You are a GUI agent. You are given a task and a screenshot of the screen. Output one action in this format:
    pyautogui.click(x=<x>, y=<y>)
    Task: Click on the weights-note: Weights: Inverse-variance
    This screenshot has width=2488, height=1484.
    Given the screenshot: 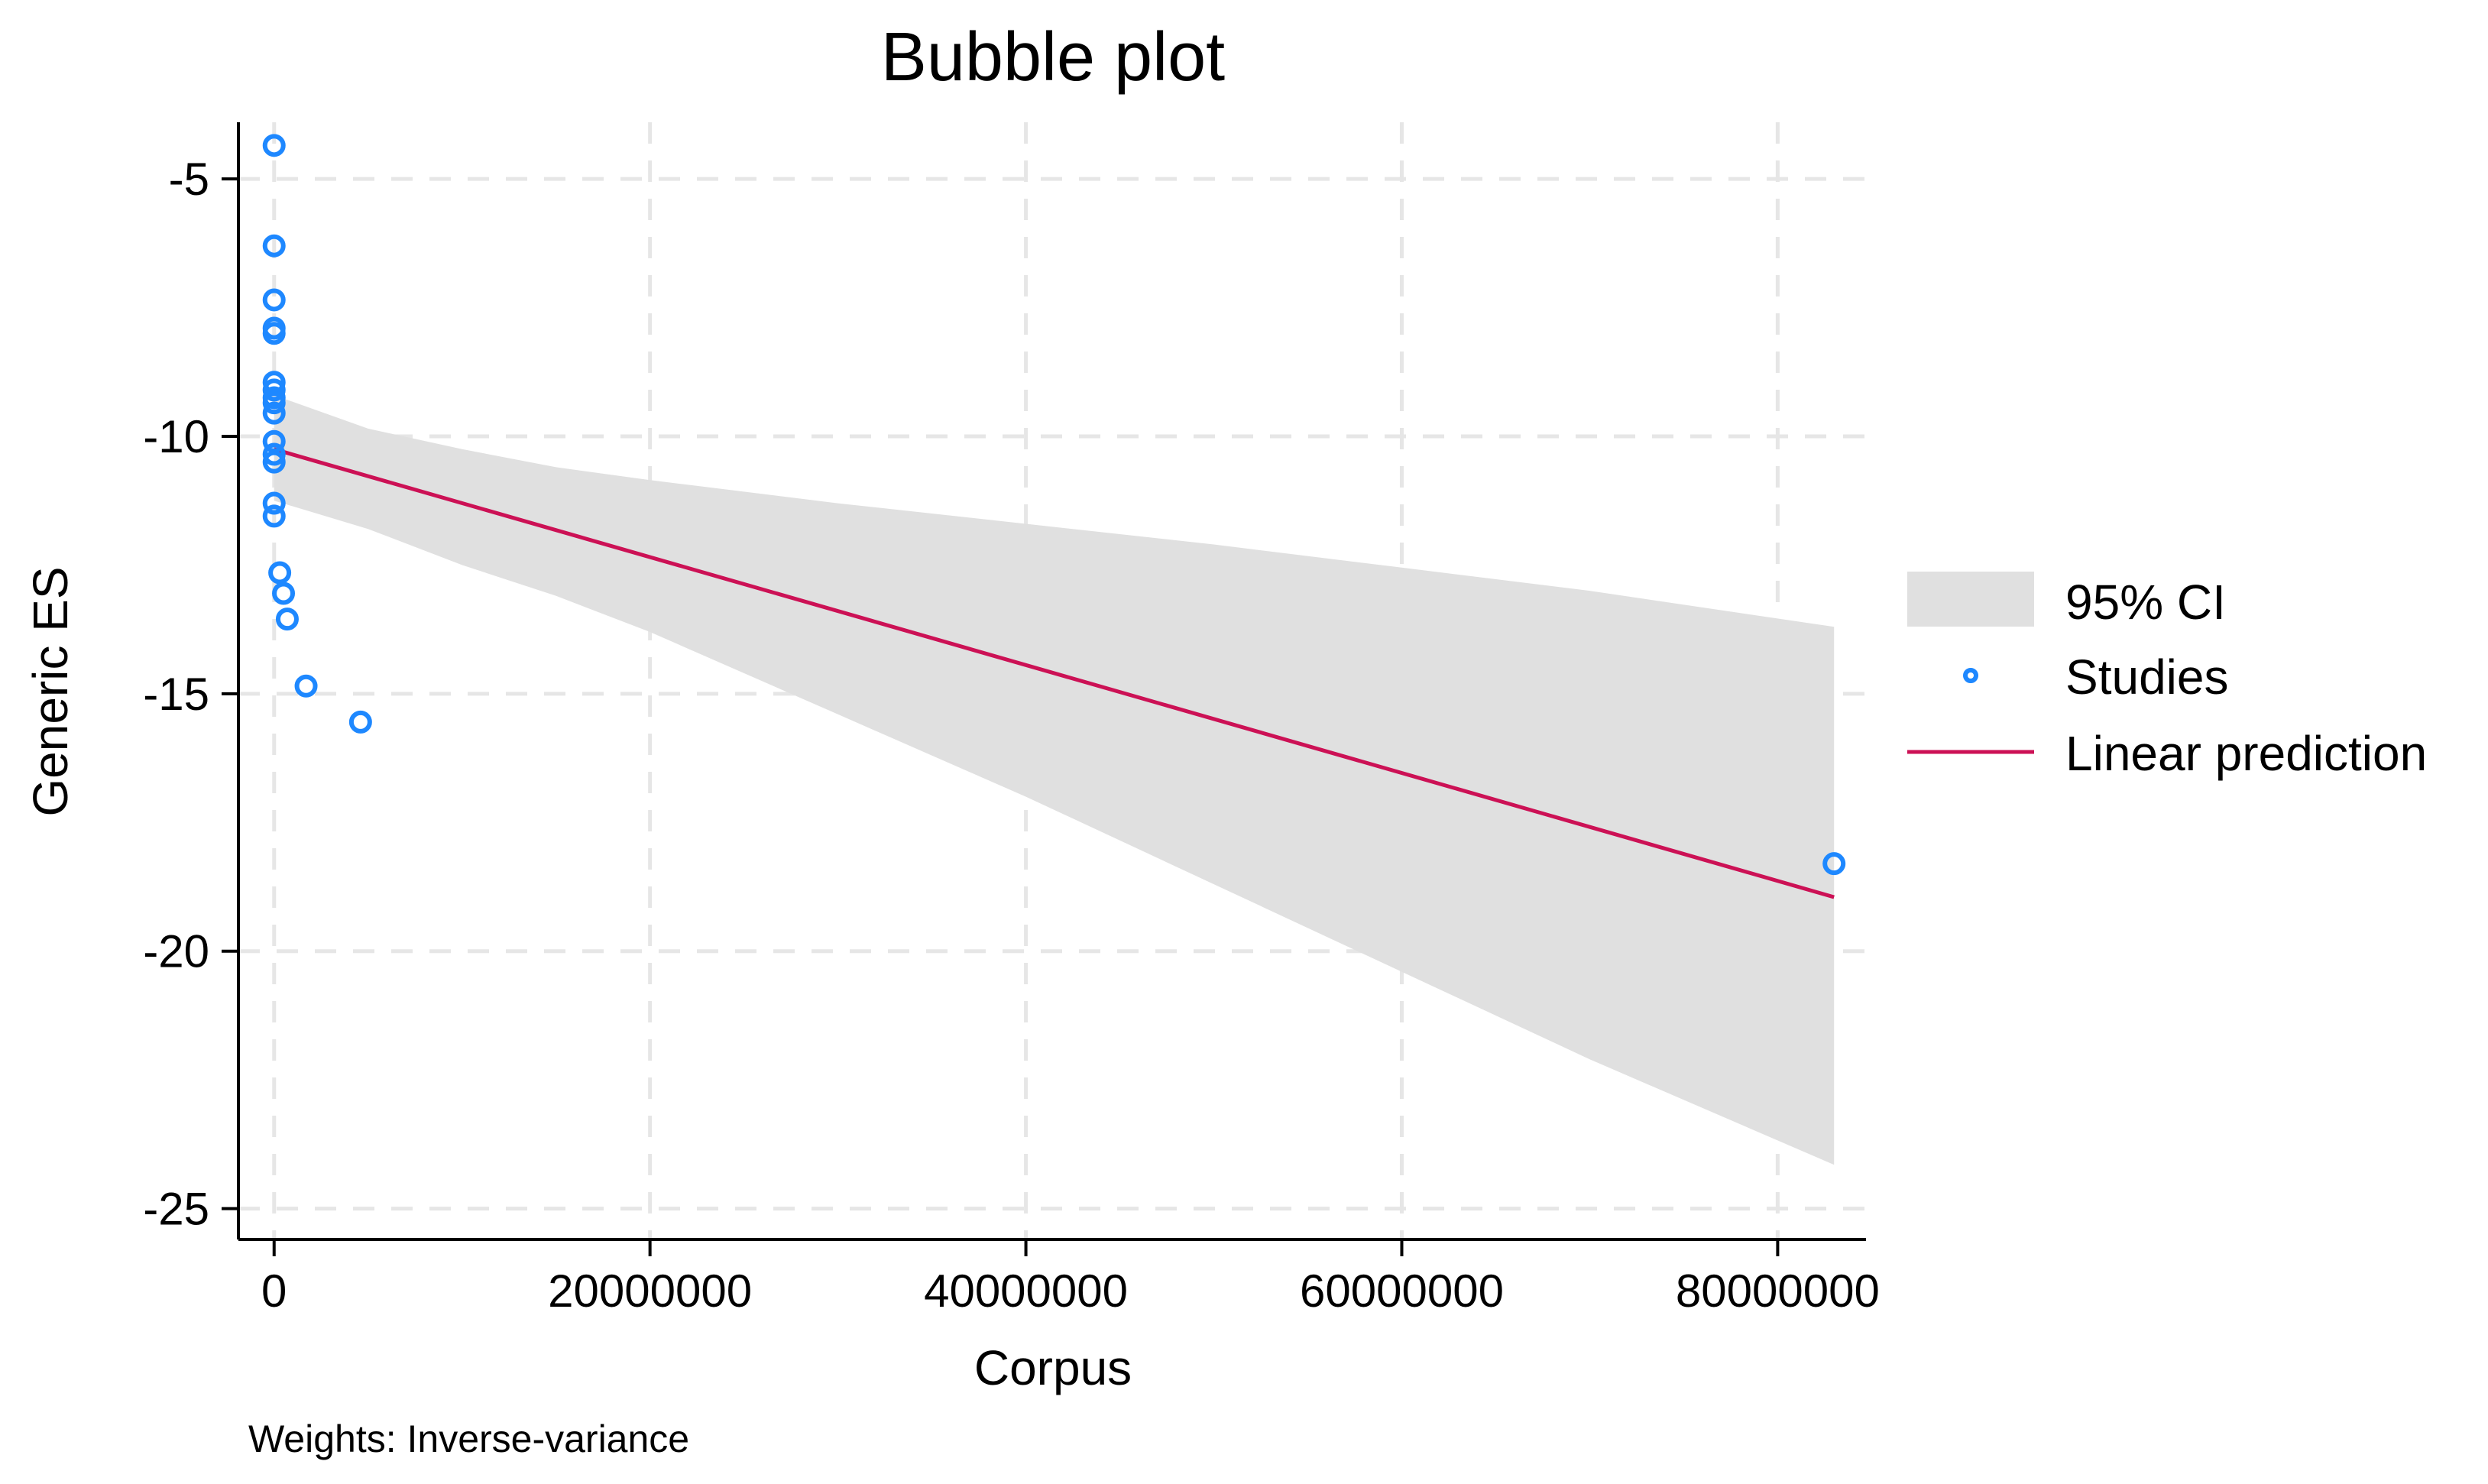 What is the action you would take?
    pyautogui.click(x=469, y=1439)
    